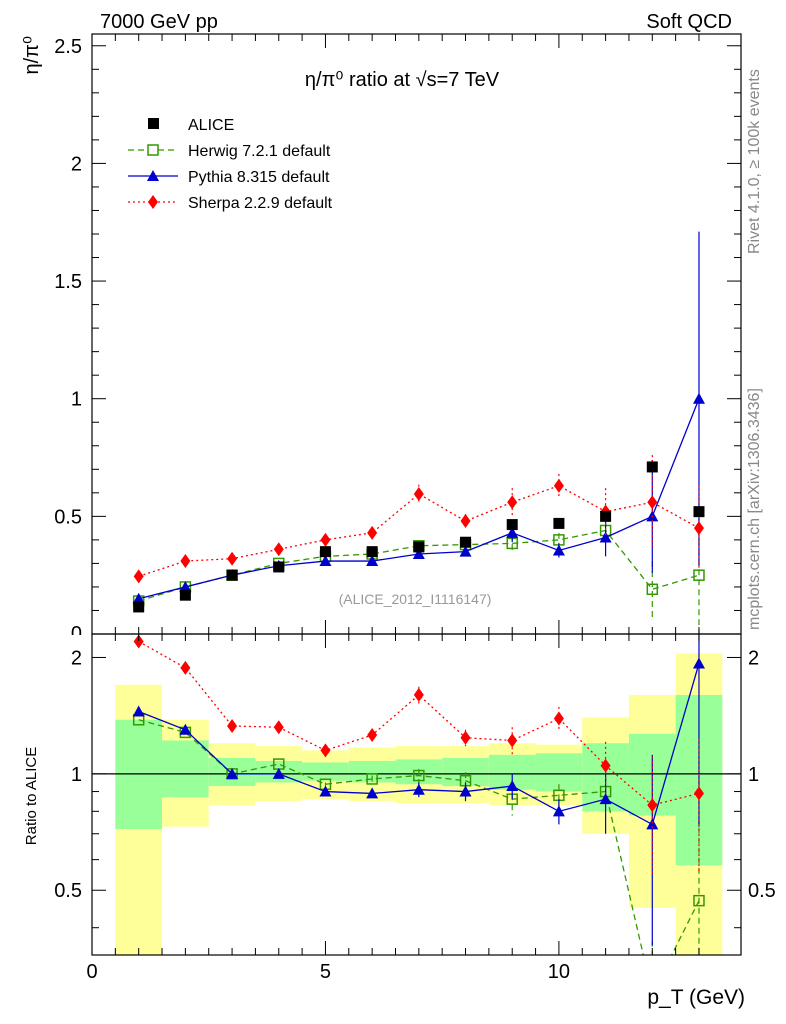 This screenshot has height=1024, width=786. What do you see at coordinates (153, 123) in the screenshot?
I see `legend-alice-marker` at bounding box center [153, 123].